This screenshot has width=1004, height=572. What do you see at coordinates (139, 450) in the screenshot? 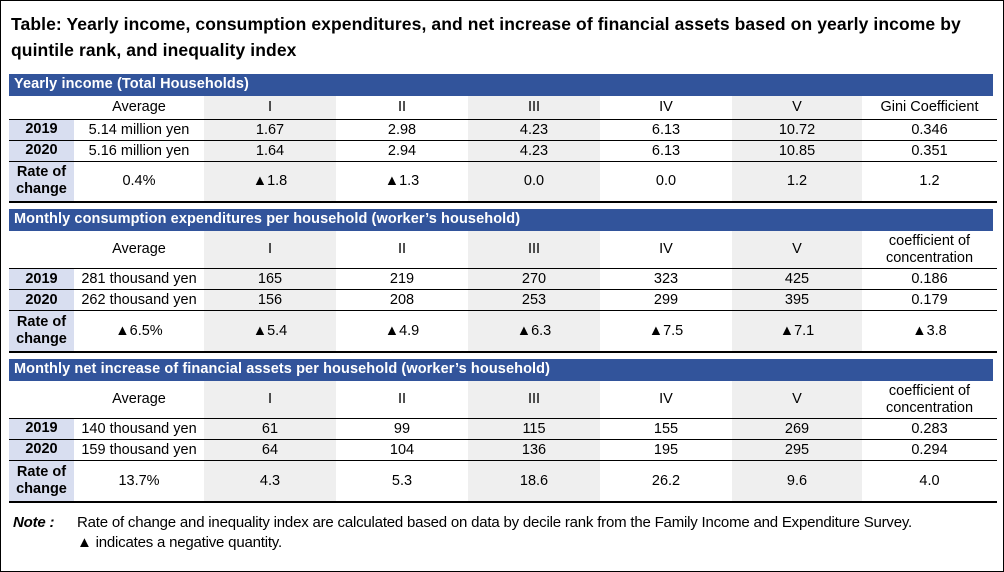
I see `data-cell: 159 thousand yen` at bounding box center [139, 450].